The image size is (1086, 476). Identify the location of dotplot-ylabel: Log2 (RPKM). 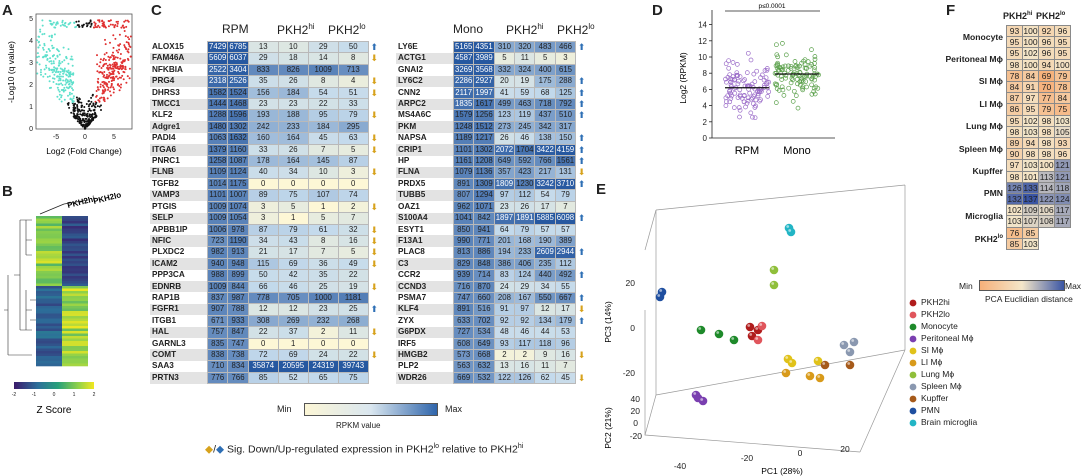
(683, 78).